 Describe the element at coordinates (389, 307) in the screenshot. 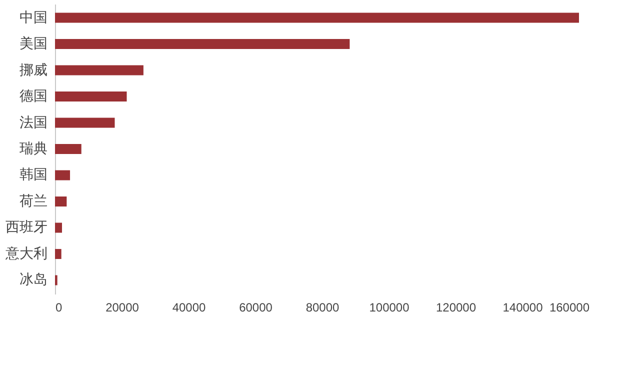

I see `x-tick-label: 100000` at that location.